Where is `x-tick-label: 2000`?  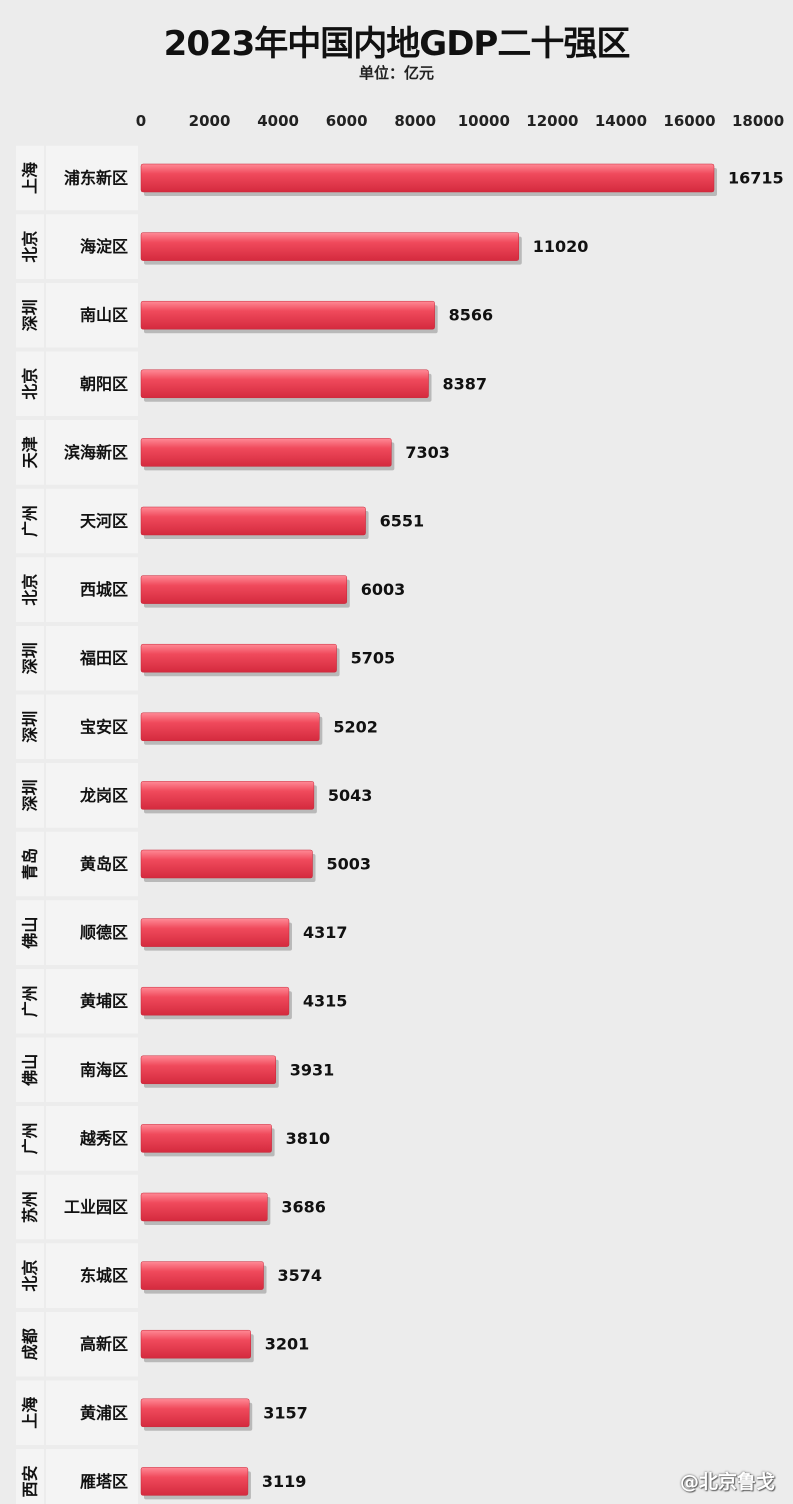
x-tick-label: 2000 is located at coordinates (210, 121).